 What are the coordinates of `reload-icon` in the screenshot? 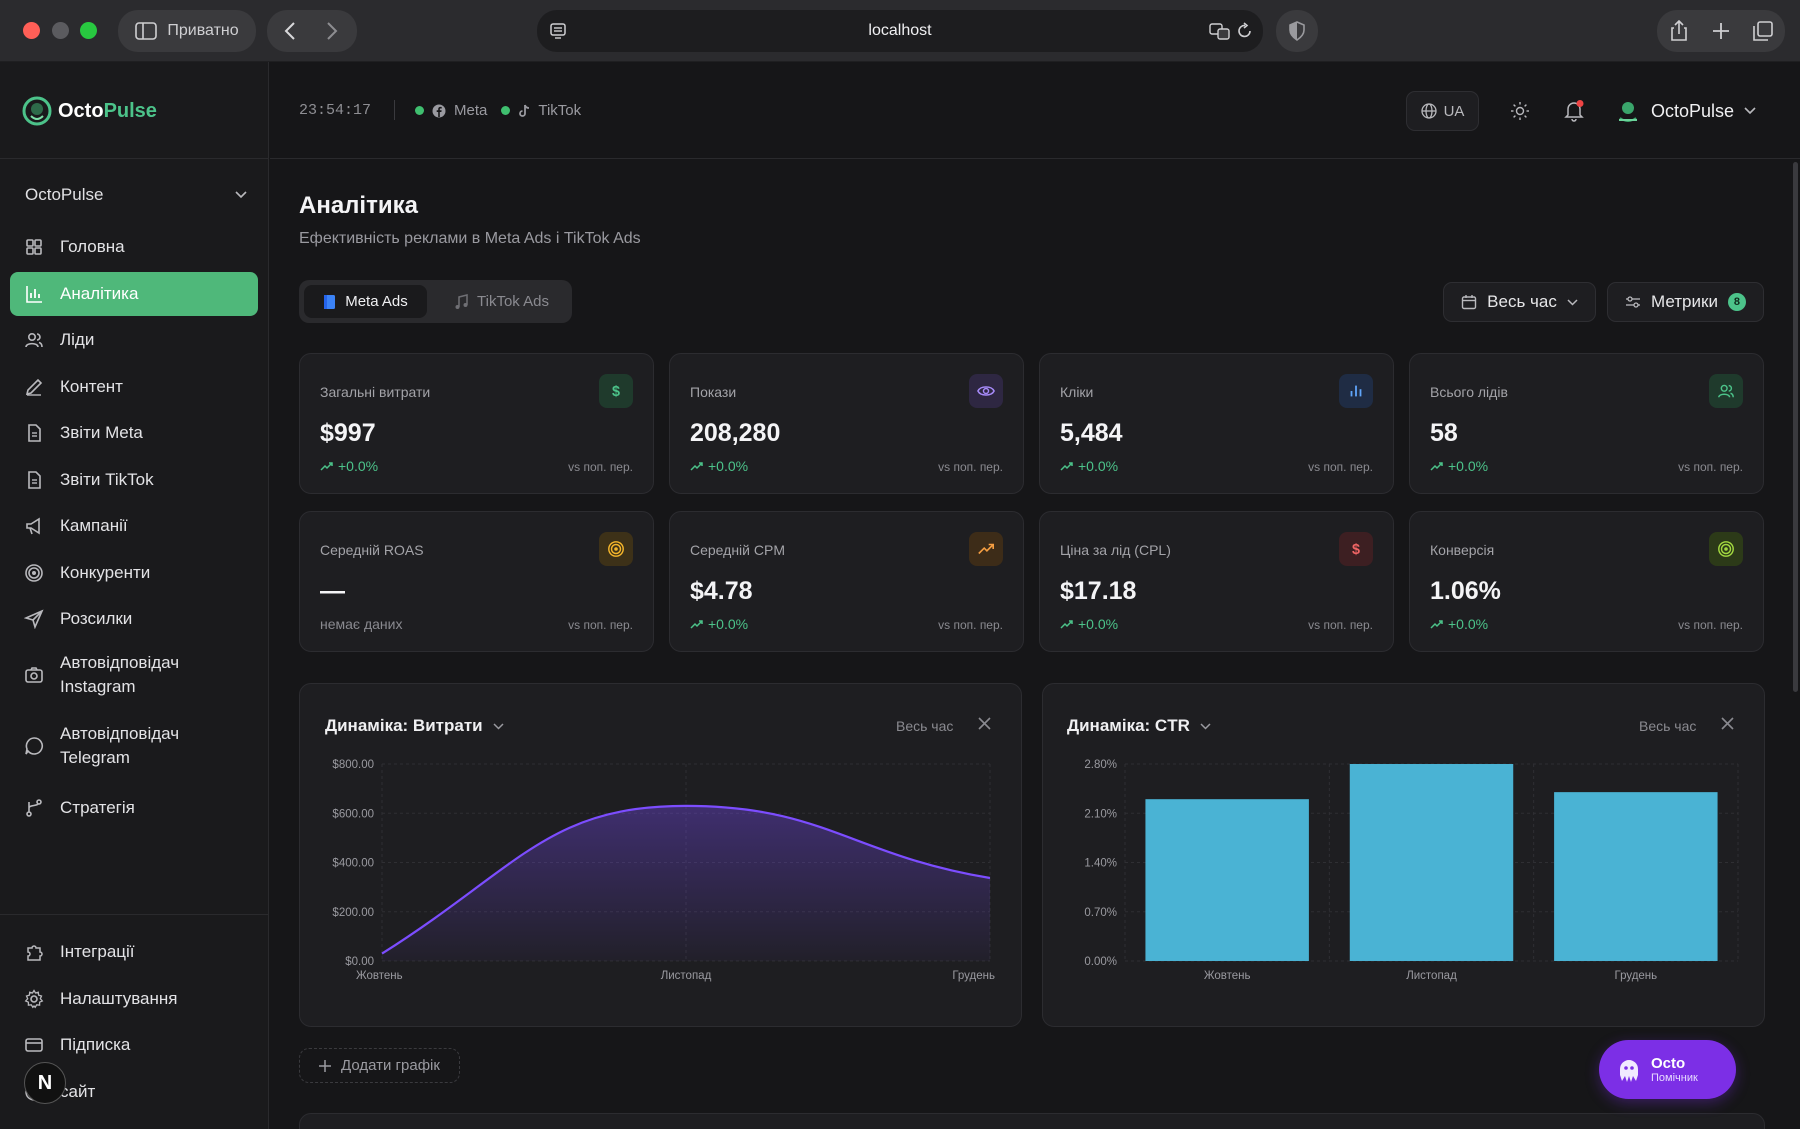 It's located at (1245, 31).